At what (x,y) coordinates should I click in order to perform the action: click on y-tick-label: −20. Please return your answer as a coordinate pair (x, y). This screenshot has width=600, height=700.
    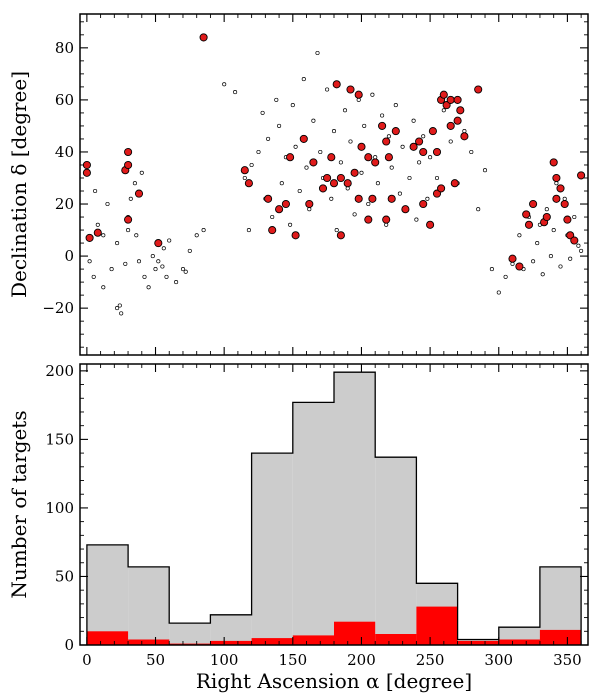
    Looking at the image, I should click on (58, 308).